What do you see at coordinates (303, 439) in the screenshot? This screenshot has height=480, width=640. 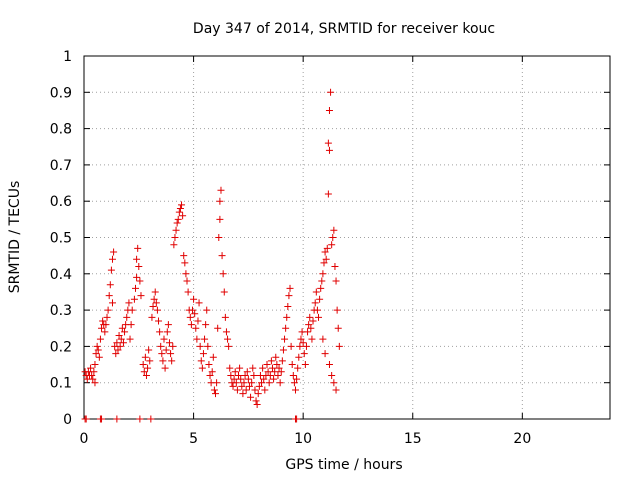 I see `x-tick-label: 10` at bounding box center [303, 439].